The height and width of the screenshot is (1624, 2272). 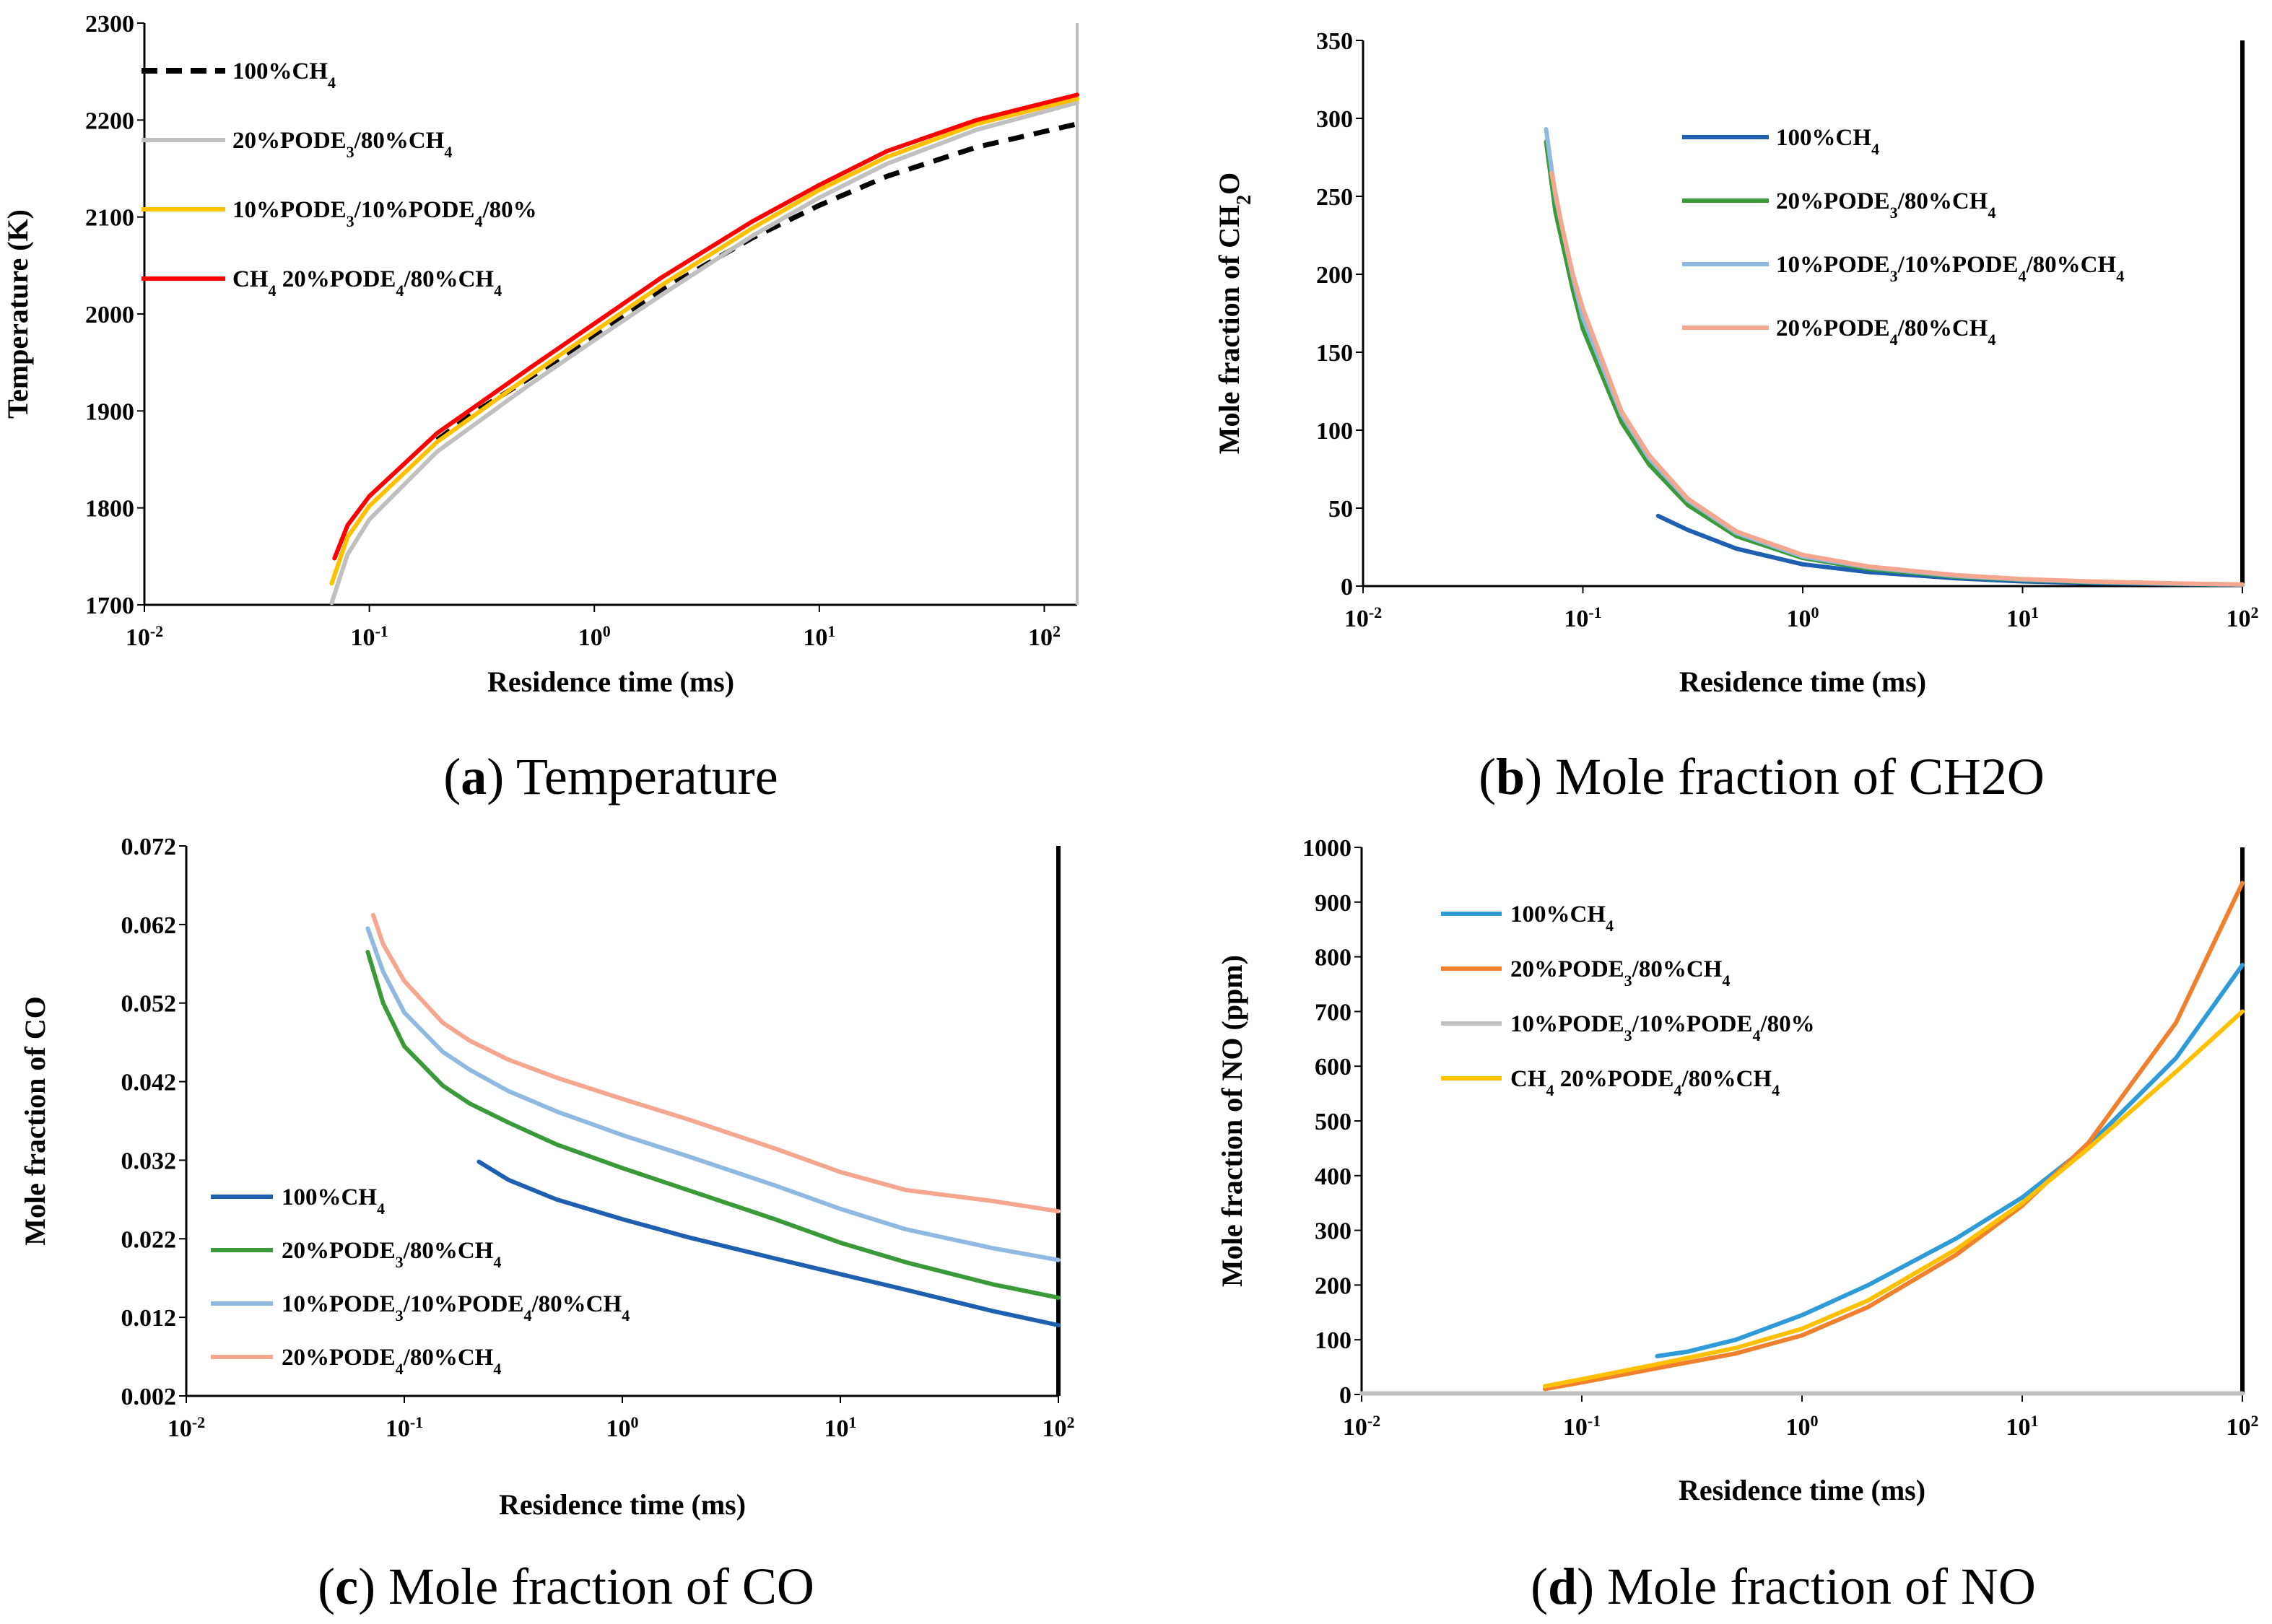 I want to click on chart-caption: (b) Mole fraction of CH2O, so click(x=1762, y=777).